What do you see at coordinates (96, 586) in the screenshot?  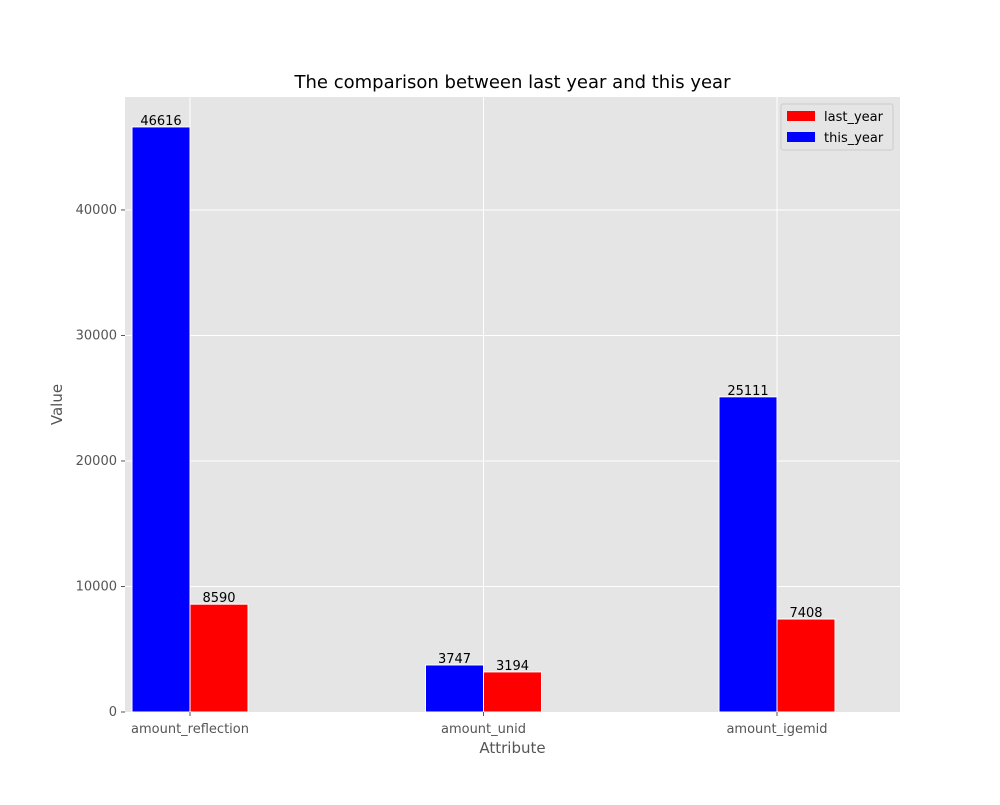 I see `y-tick-label: 10000` at bounding box center [96, 586].